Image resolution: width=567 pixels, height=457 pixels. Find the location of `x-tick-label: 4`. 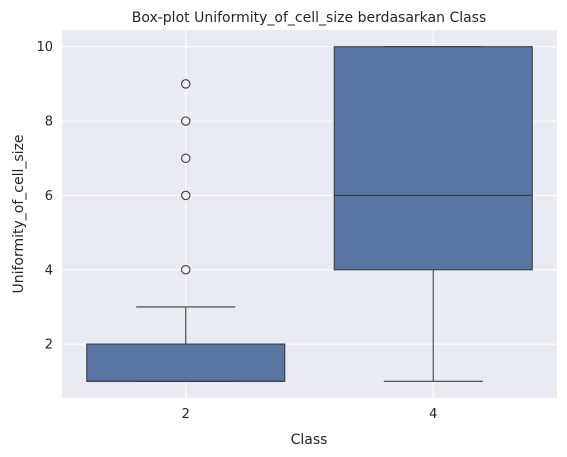

x-tick-label: 4 is located at coordinates (433, 414).